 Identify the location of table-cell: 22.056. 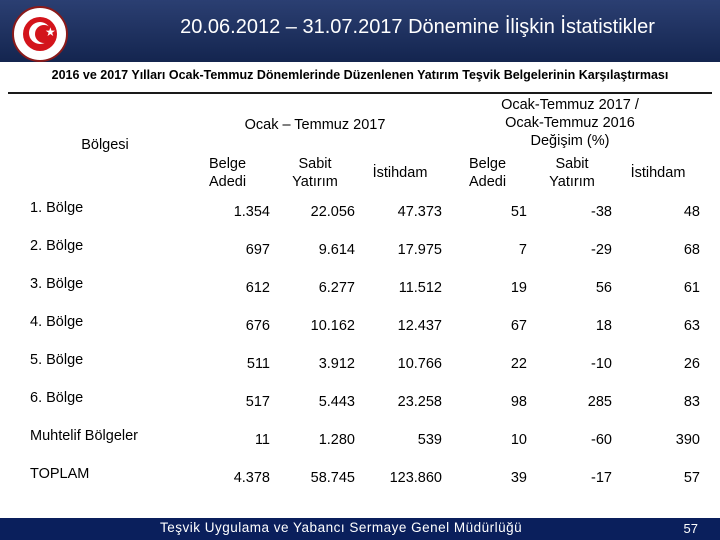
(332, 212).